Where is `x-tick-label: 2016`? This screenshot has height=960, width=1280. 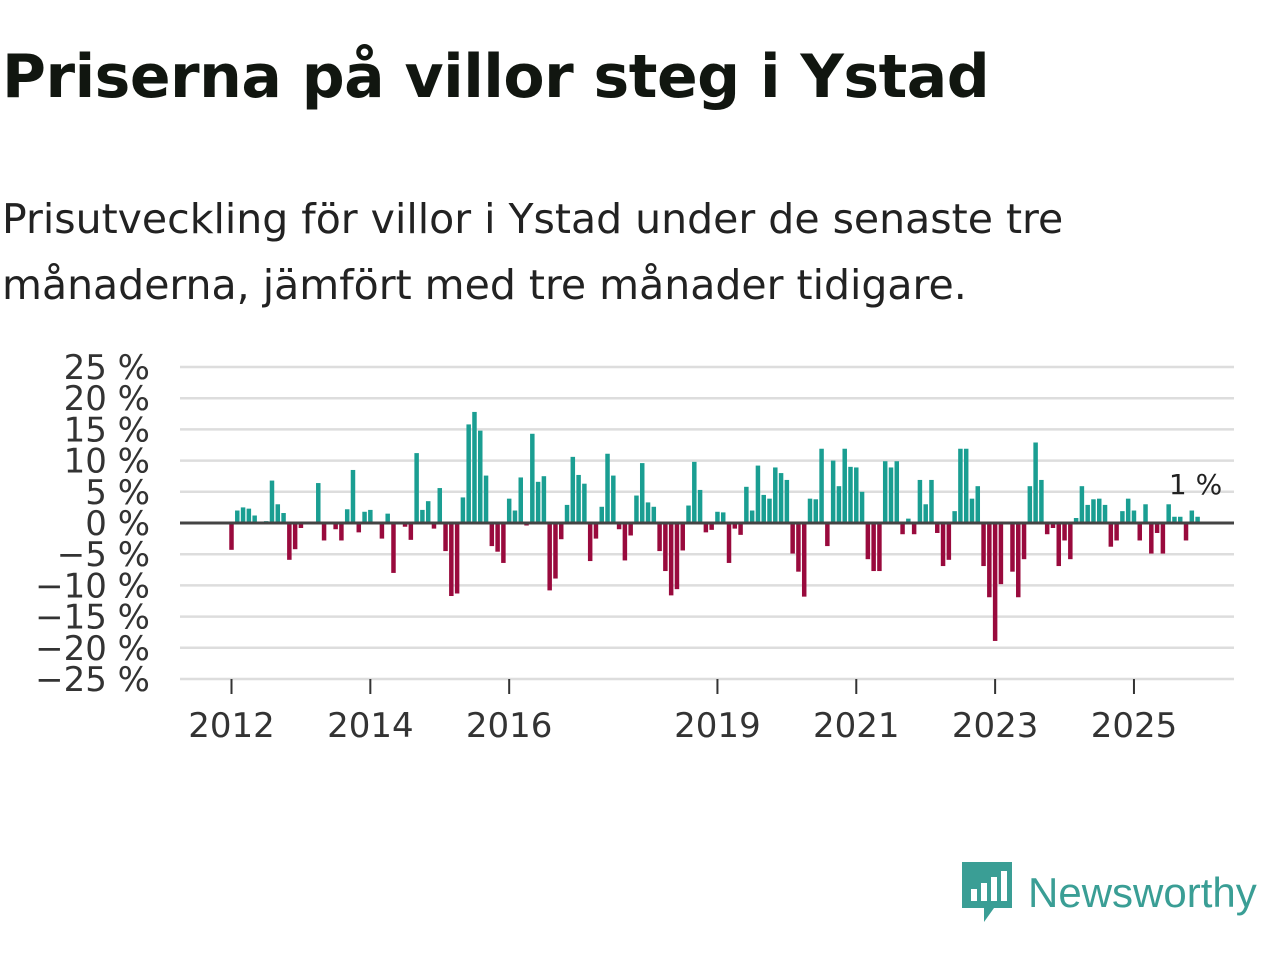 x-tick-label: 2016 is located at coordinates (509, 726).